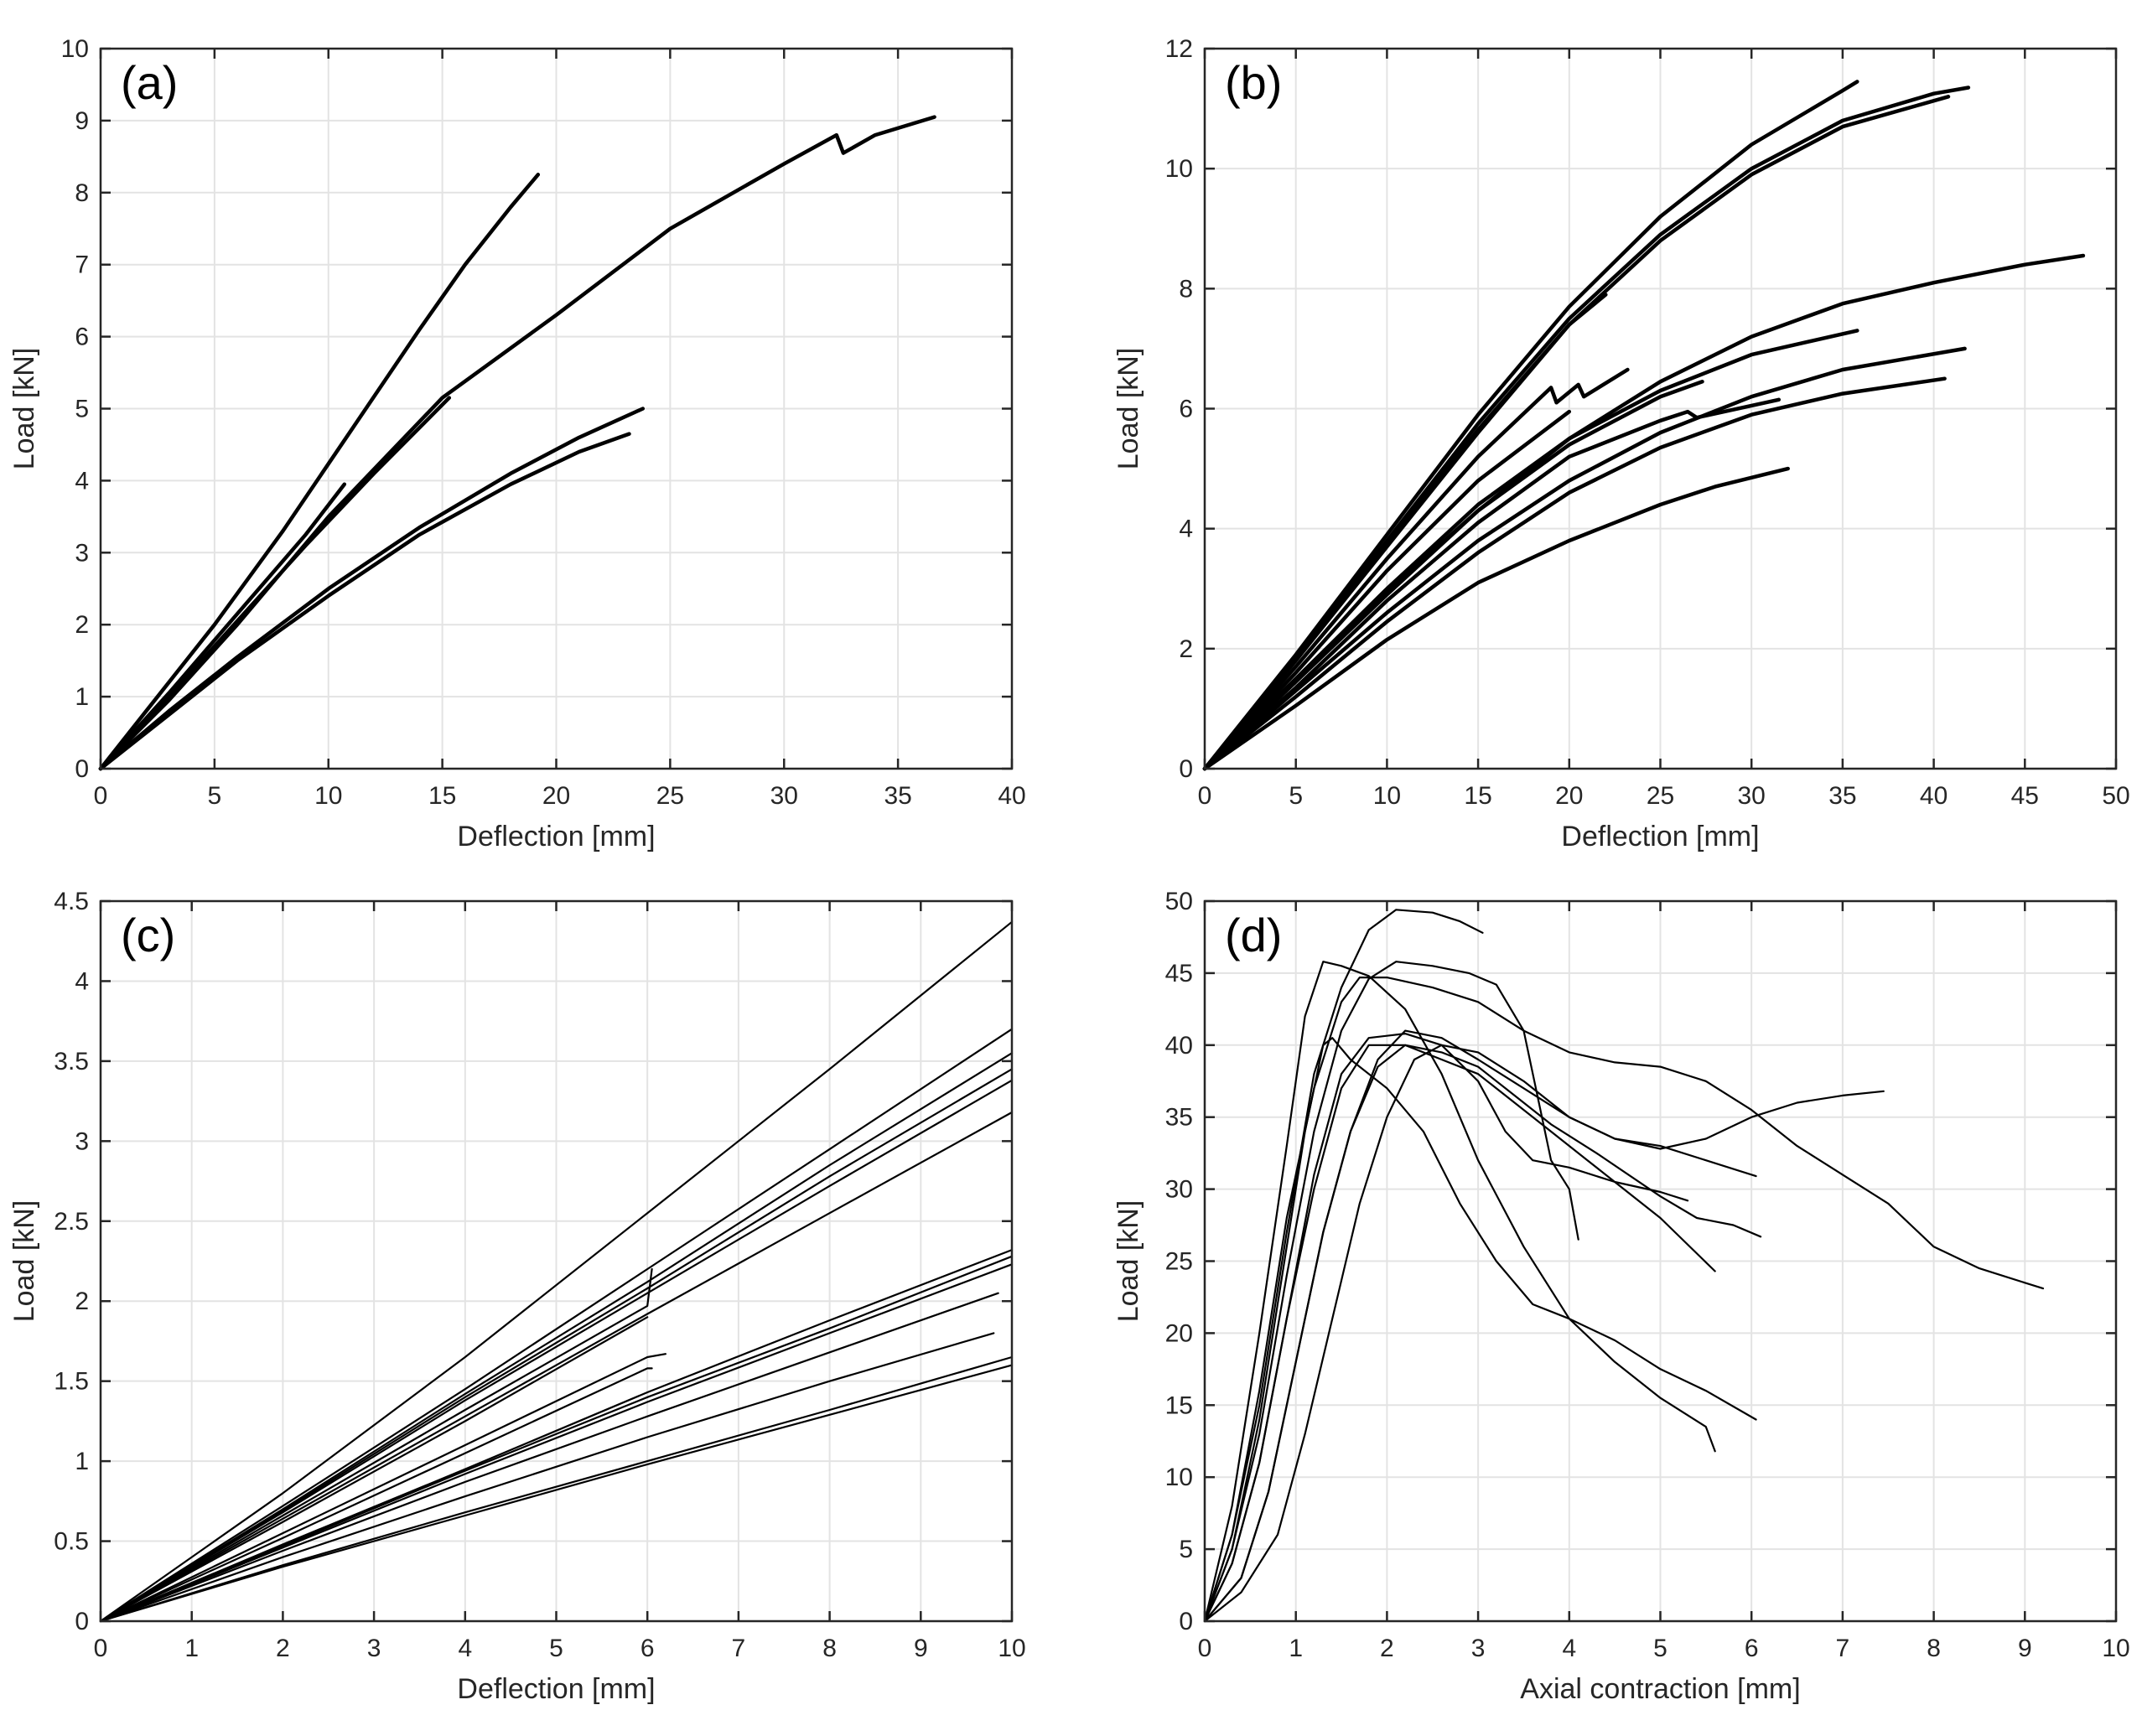  Describe the element at coordinates (1179, 1405) in the screenshot. I see `y-tick-label: 15` at that location.